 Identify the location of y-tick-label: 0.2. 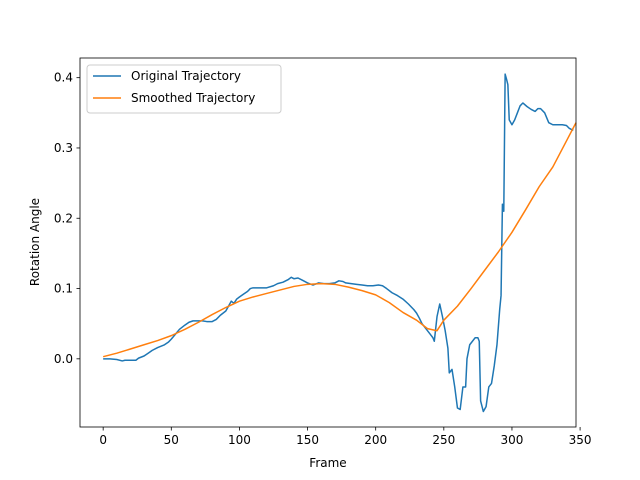
(63, 218).